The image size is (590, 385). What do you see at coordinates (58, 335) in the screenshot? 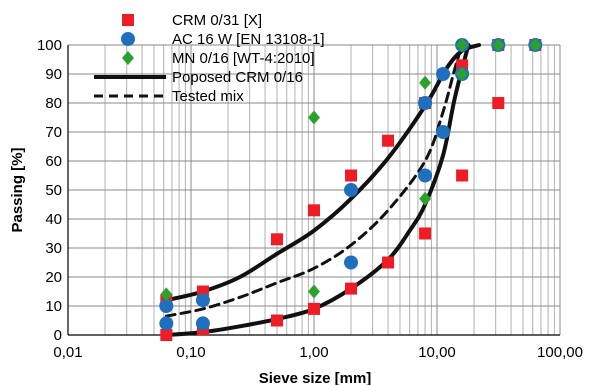
I see `y-tick-label: 0` at bounding box center [58, 335].